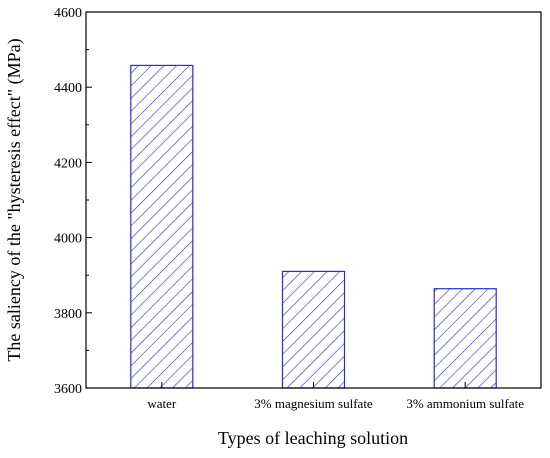  I want to click on y-tick-label: 4200, so click(68, 163).